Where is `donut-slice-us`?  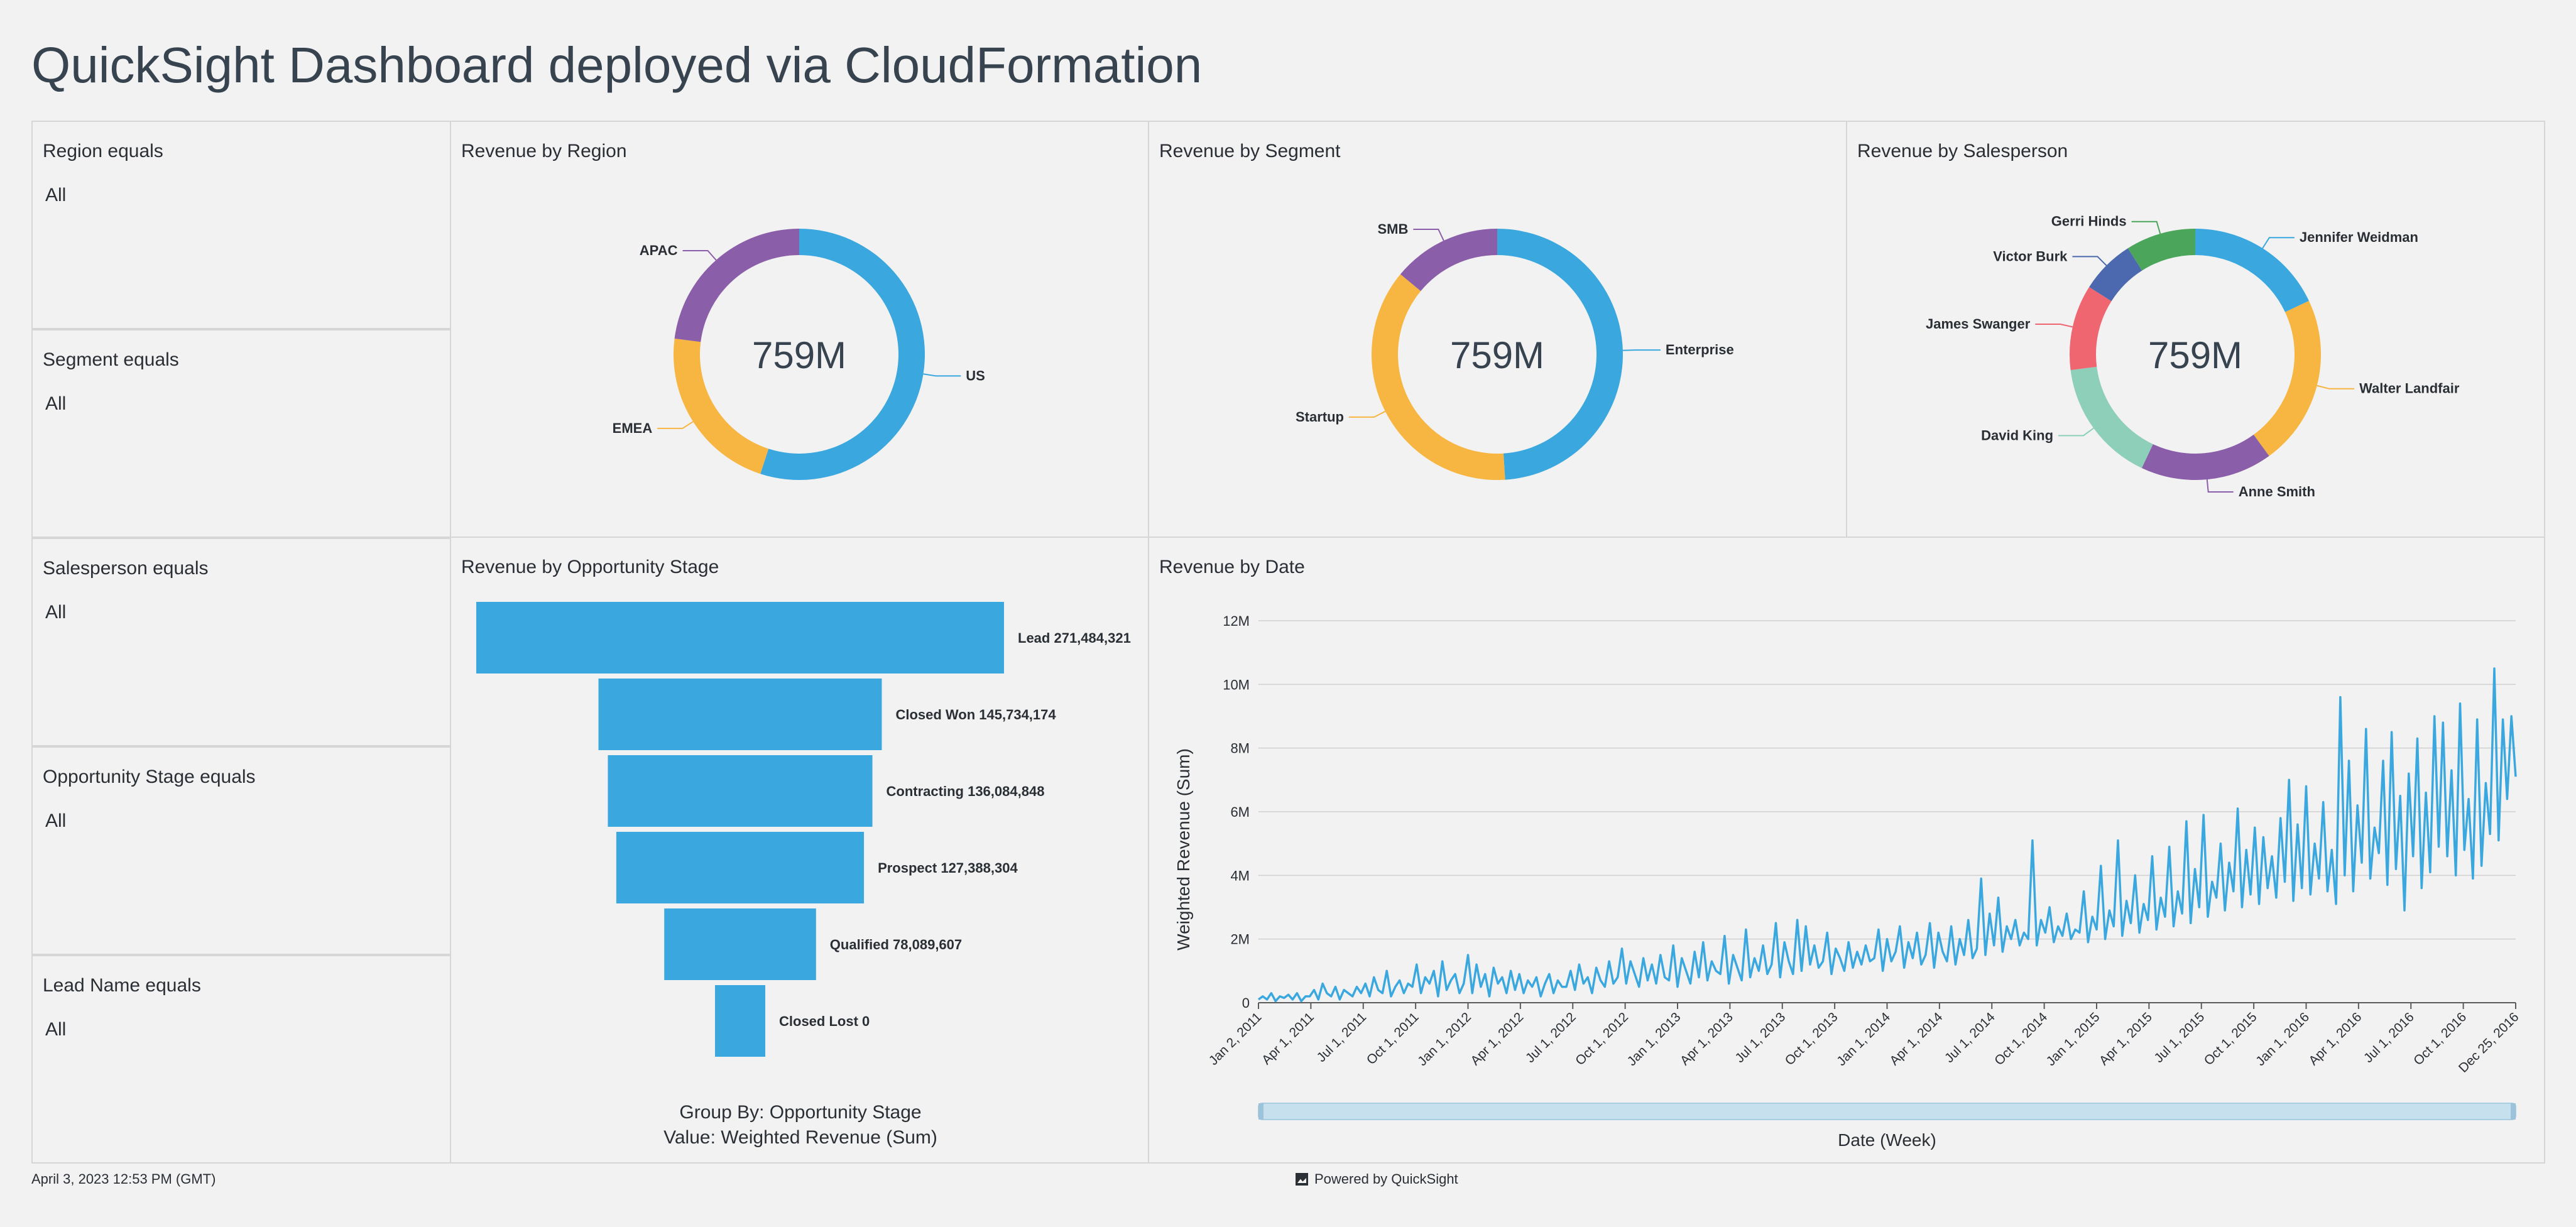 donut-slice-us is located at coordinates (842, 354).